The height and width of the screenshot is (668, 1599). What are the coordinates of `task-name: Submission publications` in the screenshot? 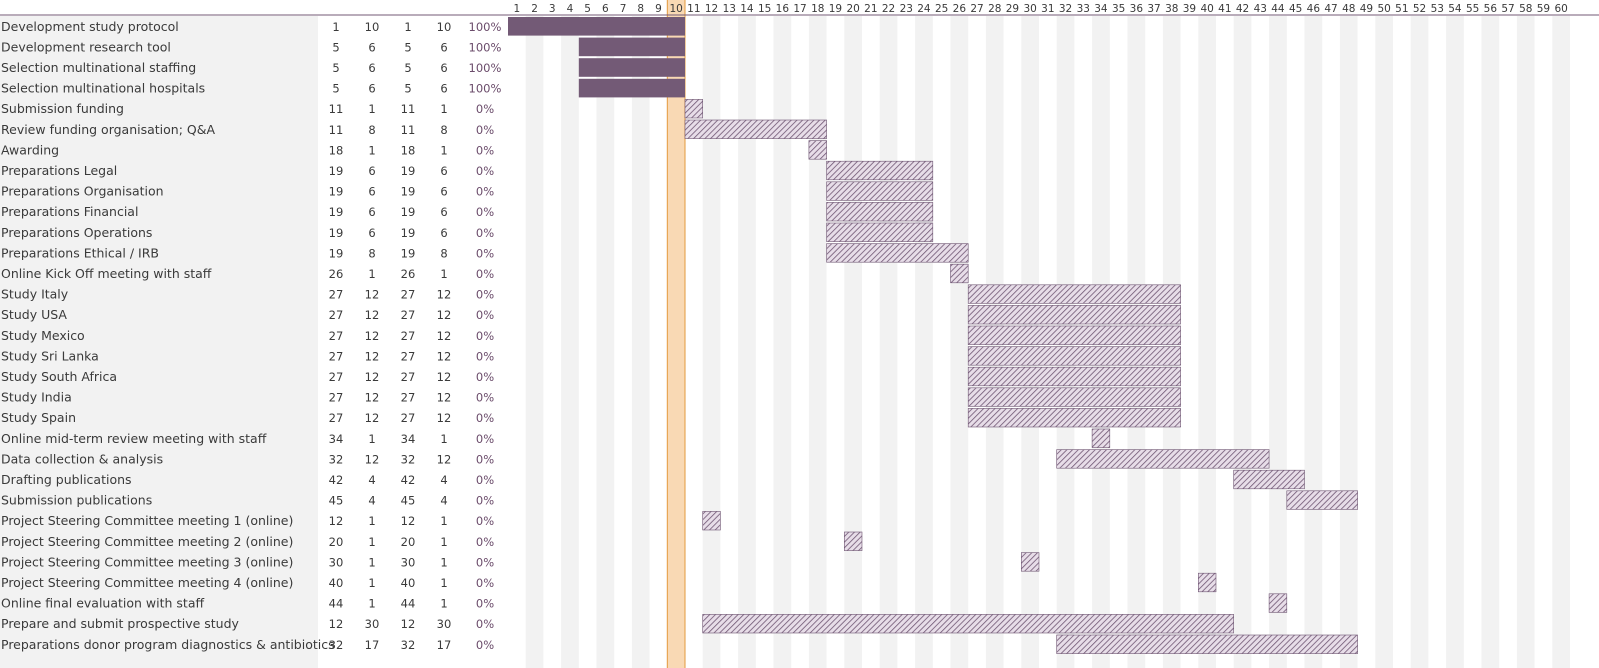 It's located at (76, 500).